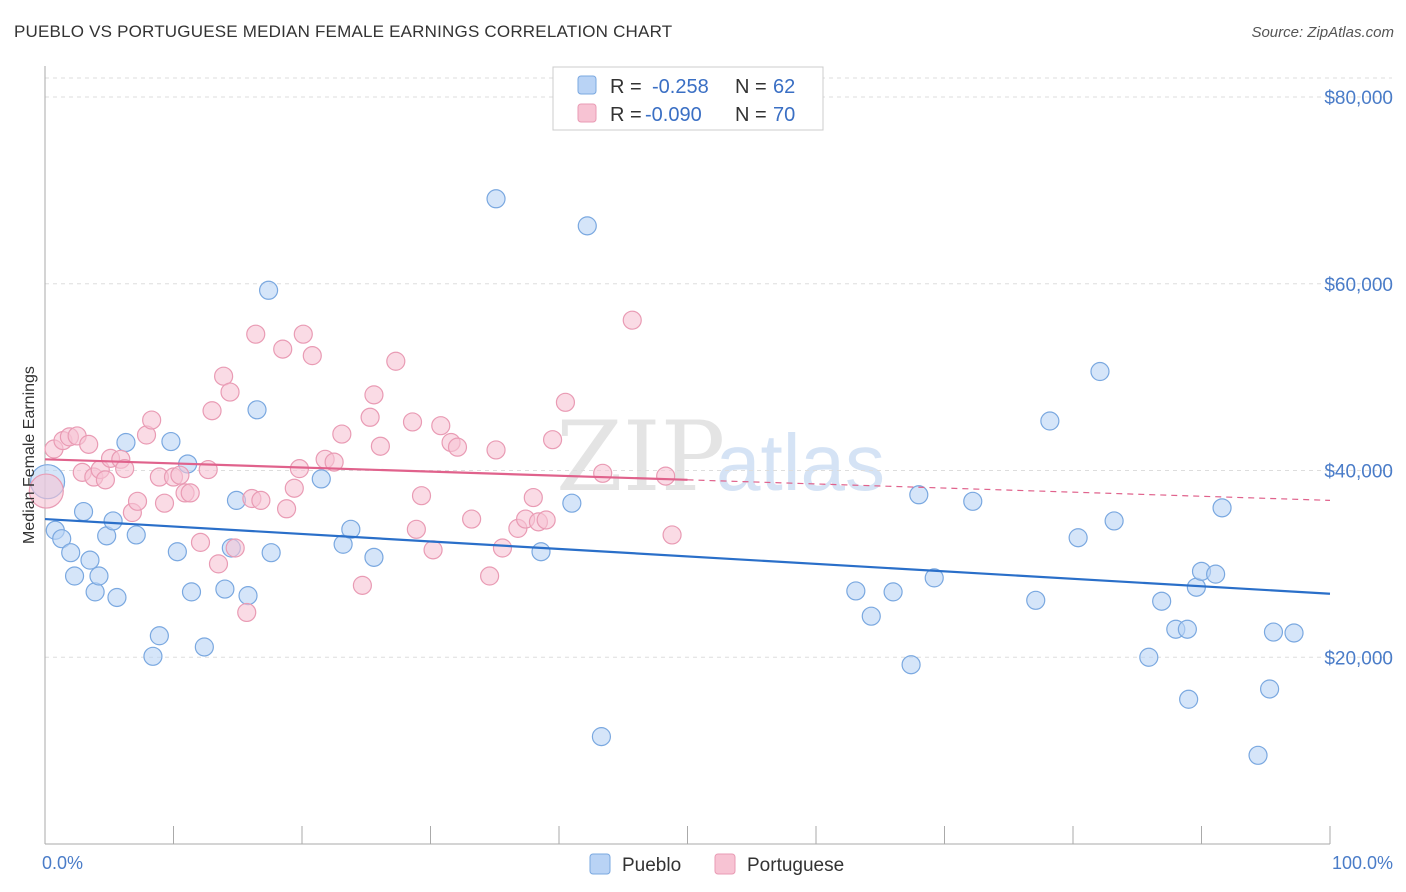 The height and width of the screenshot is (892, 1406). I want to click on x-tick-label-min: 0.0%, so click(62, 863).